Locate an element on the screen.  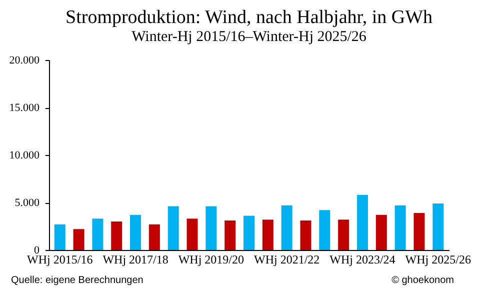
y-tick-label: 15.000 is located at coordinates (24, 108).